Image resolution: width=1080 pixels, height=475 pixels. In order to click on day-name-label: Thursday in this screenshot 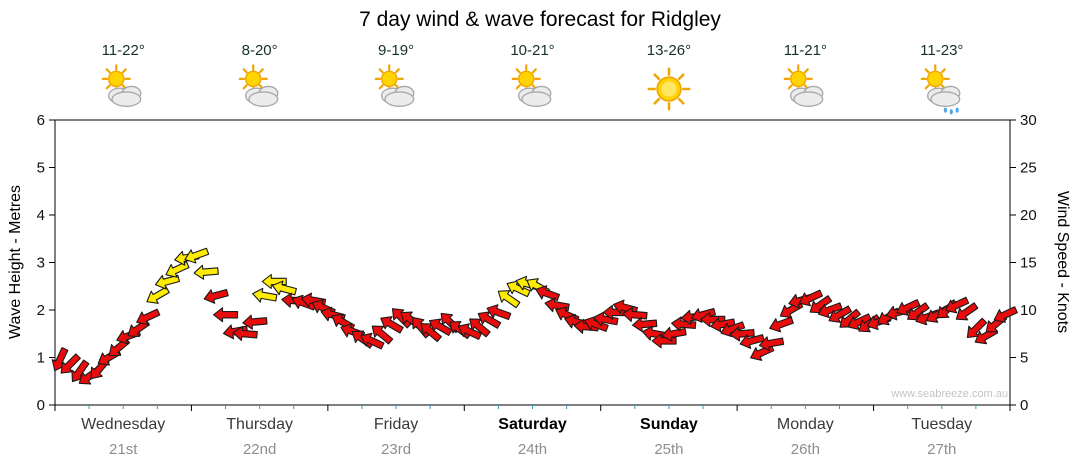, I will do `click(259, 424)`.